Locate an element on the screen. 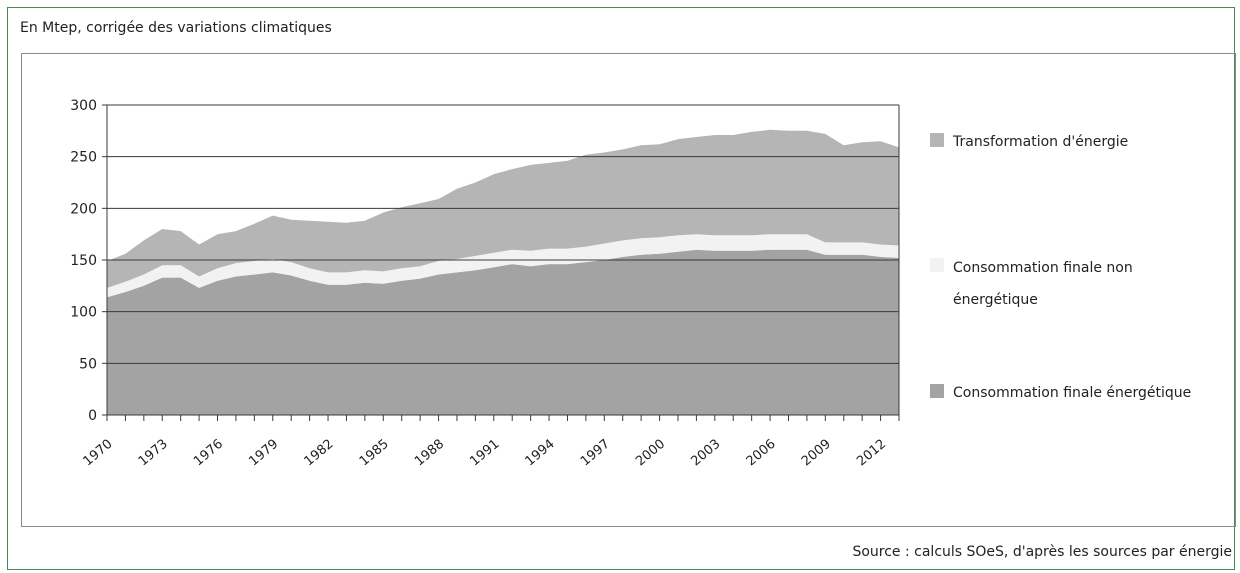 Image resolution: width=1240 pixels, height=573 pixels. legend-swatch-energetique is located at coordinates (937, 391).